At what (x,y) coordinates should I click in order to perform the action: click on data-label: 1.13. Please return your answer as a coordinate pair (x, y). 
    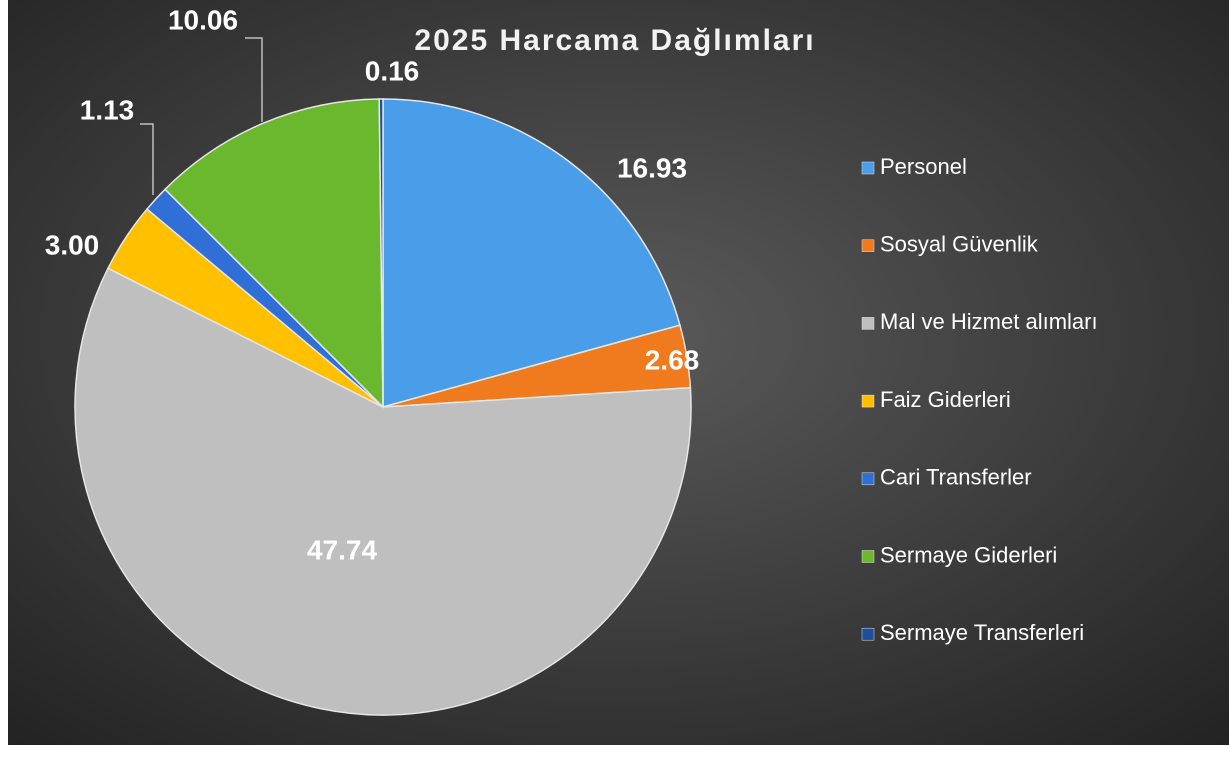
    Looking at the image, I should click on (107, 109).